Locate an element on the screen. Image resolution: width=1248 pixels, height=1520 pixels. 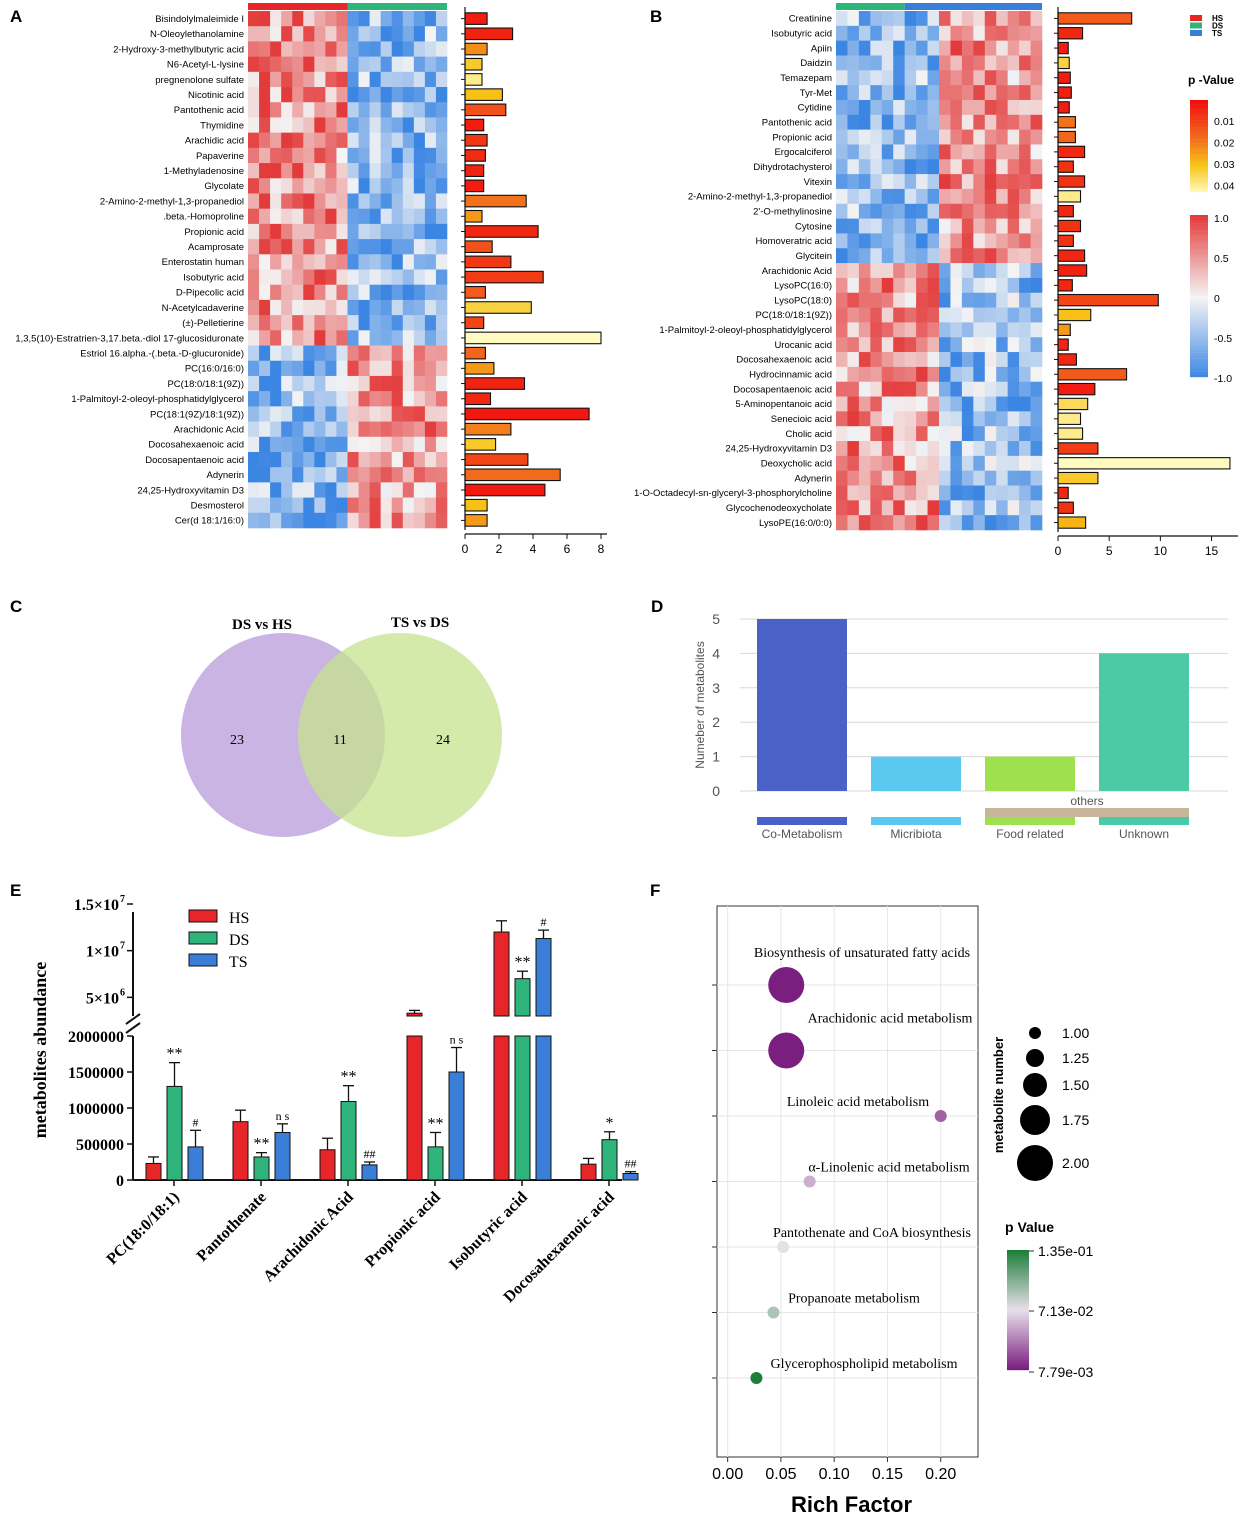
y-tick-label: 1500000 is located at coordinates (96, 1073).